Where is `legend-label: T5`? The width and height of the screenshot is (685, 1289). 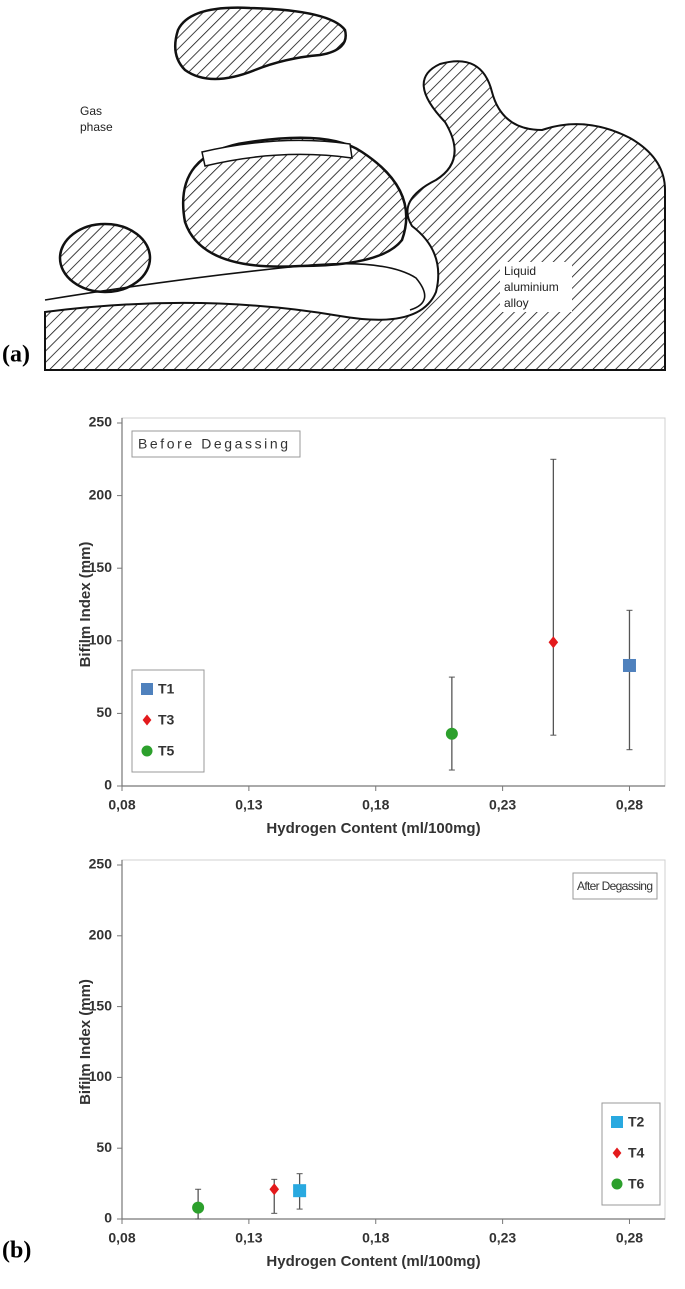
legend-label: T5 is located at coordinates (166, 751).